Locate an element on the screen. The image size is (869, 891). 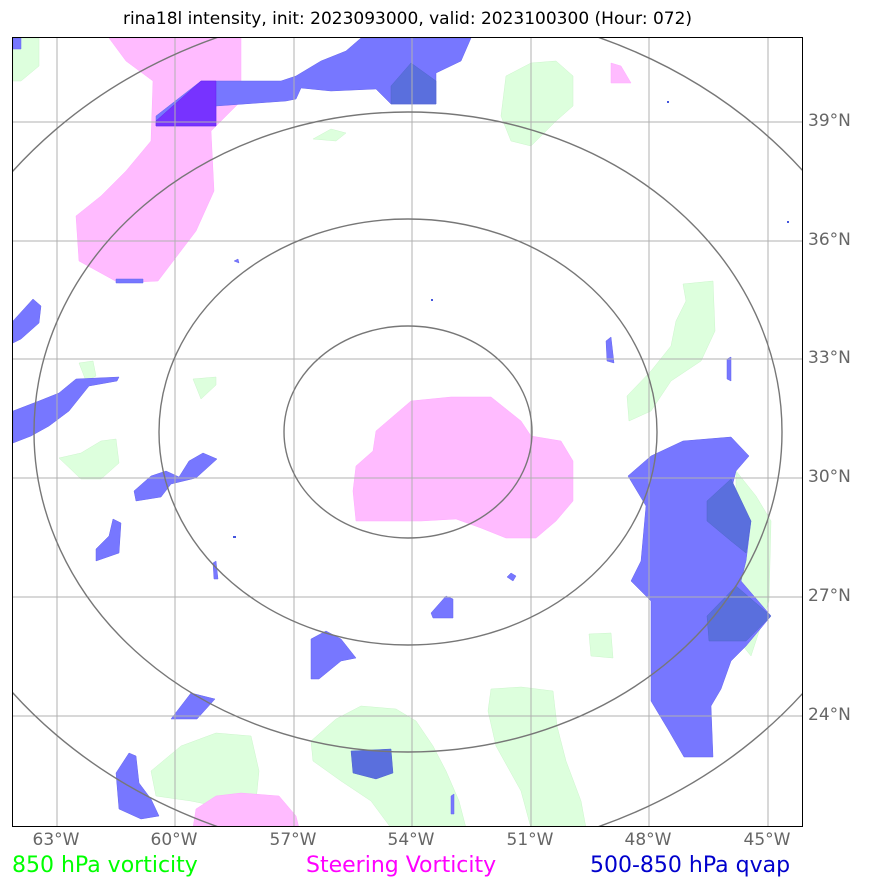
lat-label-36n: 36°N is located at coordinates (829, 240).